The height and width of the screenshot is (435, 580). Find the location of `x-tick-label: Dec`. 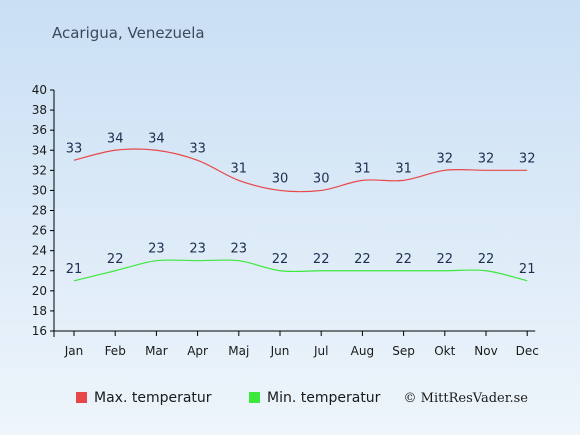

x-tick-label: Dec is located at coordinates (527, 351).